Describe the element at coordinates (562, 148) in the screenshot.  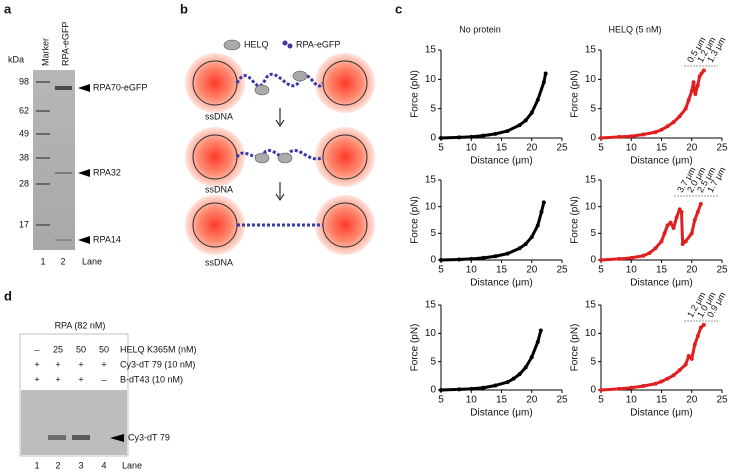
I see `x-tick-label: 25` at that location.